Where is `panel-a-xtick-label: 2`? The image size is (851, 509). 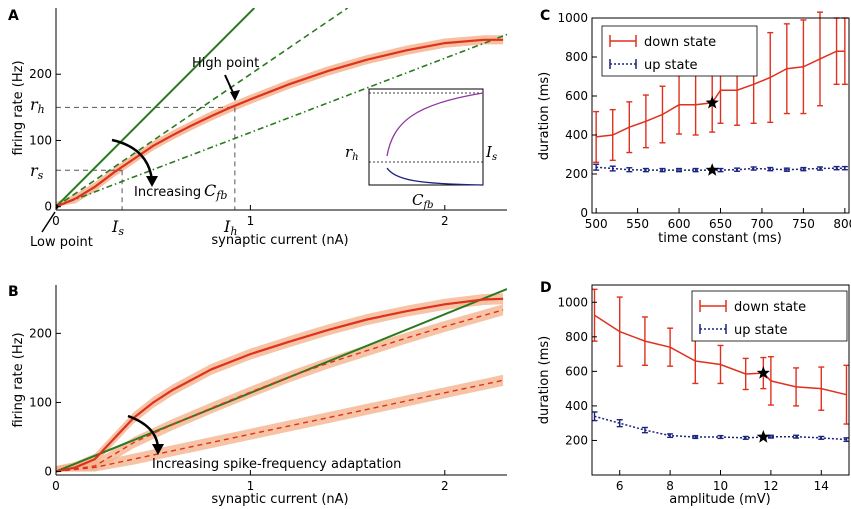 panel-a-xtick-label: 2 is located at coordinates (445, 221).